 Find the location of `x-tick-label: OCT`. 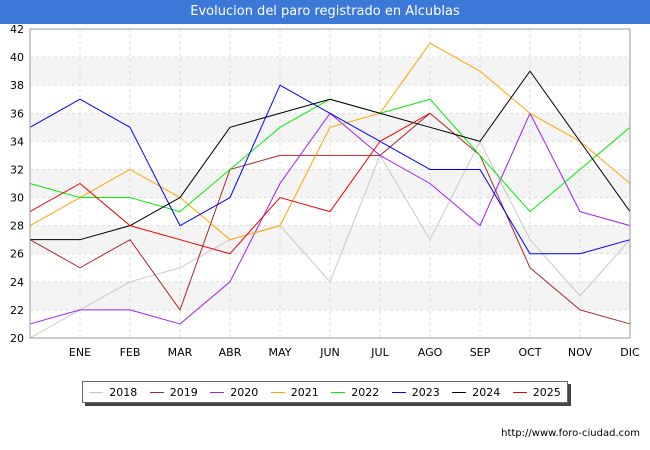

x-tick-label: OCT is located at coordinates (529, 352).